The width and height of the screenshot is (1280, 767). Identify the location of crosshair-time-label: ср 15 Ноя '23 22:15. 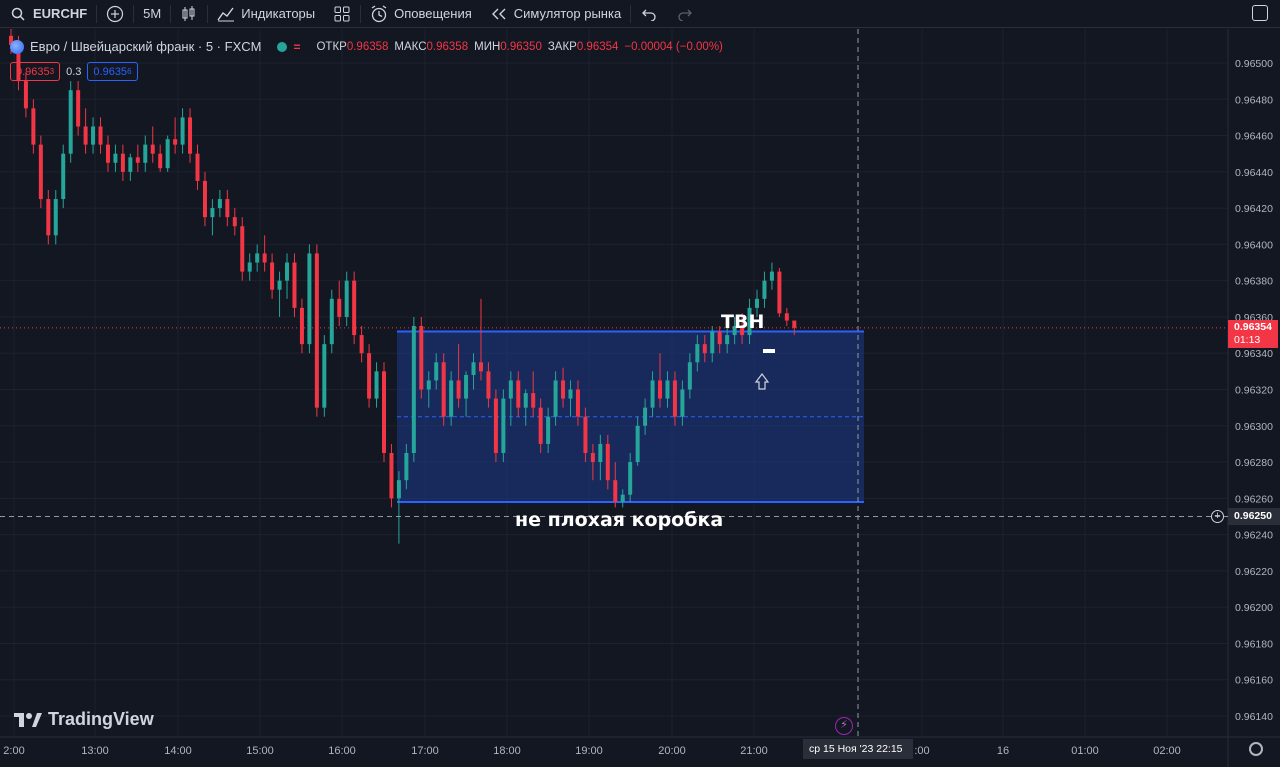
(858, 749).